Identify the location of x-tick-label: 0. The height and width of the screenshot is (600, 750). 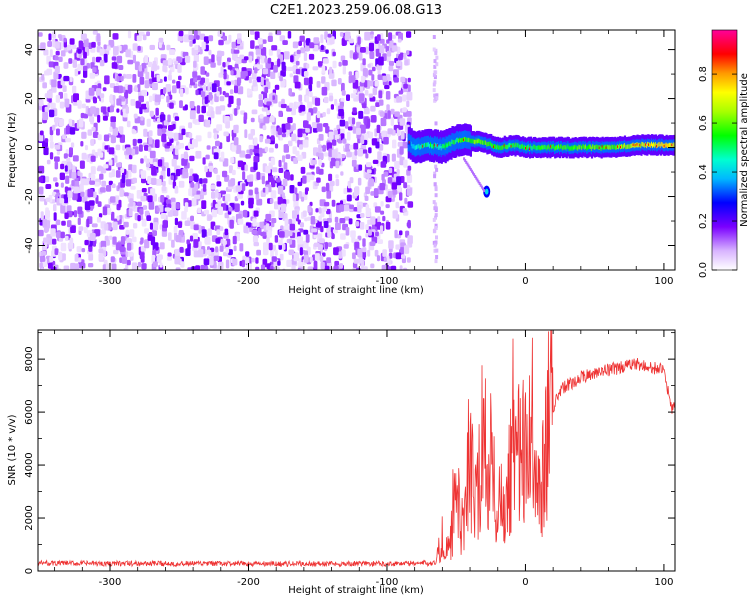
(525, 582).